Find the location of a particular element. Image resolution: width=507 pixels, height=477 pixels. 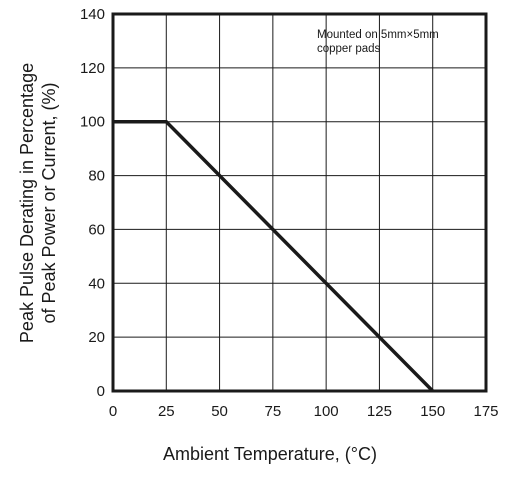

annotation-line-1: Mounted on 5mm×5mm is located at coordinates (378, 35).